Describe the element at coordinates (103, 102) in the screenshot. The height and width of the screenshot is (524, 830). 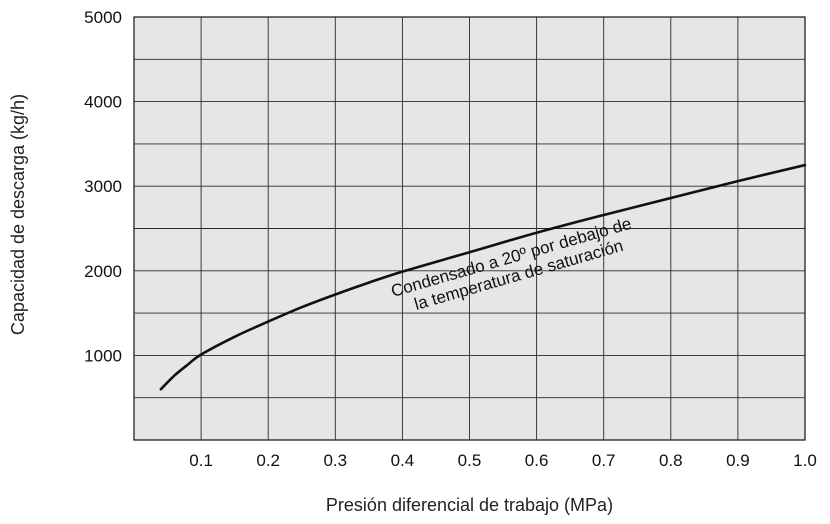
I see `y-tick-label: 4000` at that location.